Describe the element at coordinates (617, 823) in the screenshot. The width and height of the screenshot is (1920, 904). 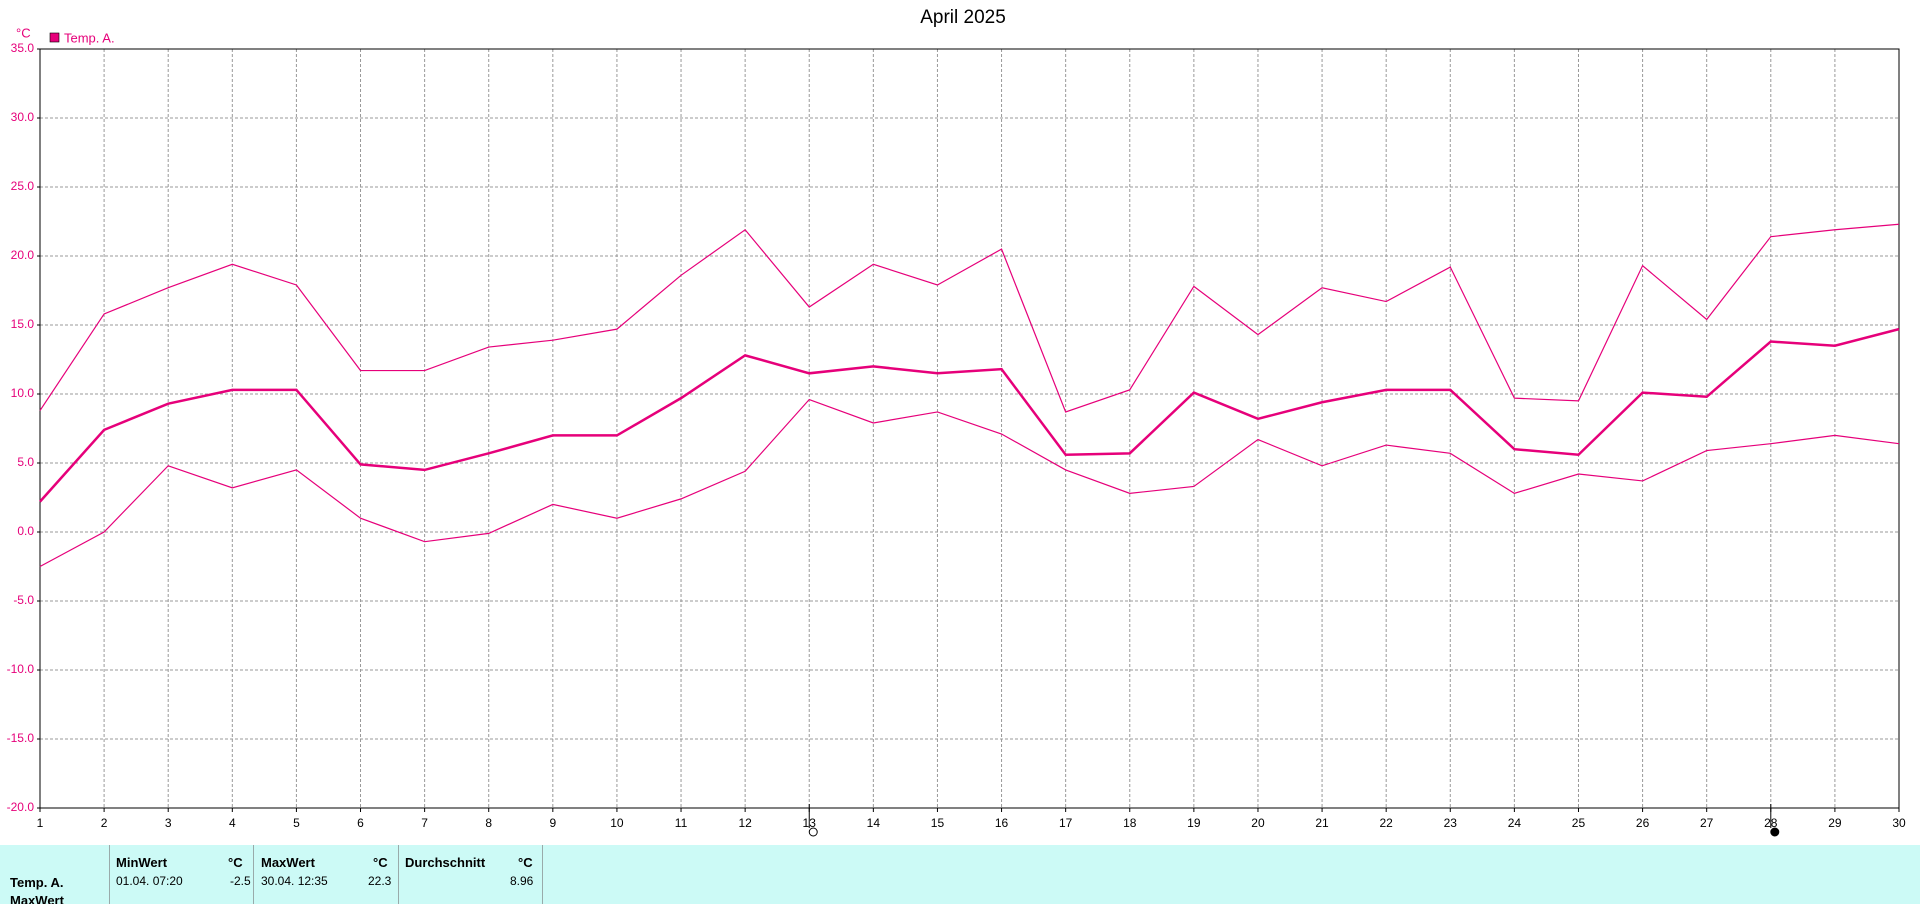
I see `x-tick-label: 10` at that location.